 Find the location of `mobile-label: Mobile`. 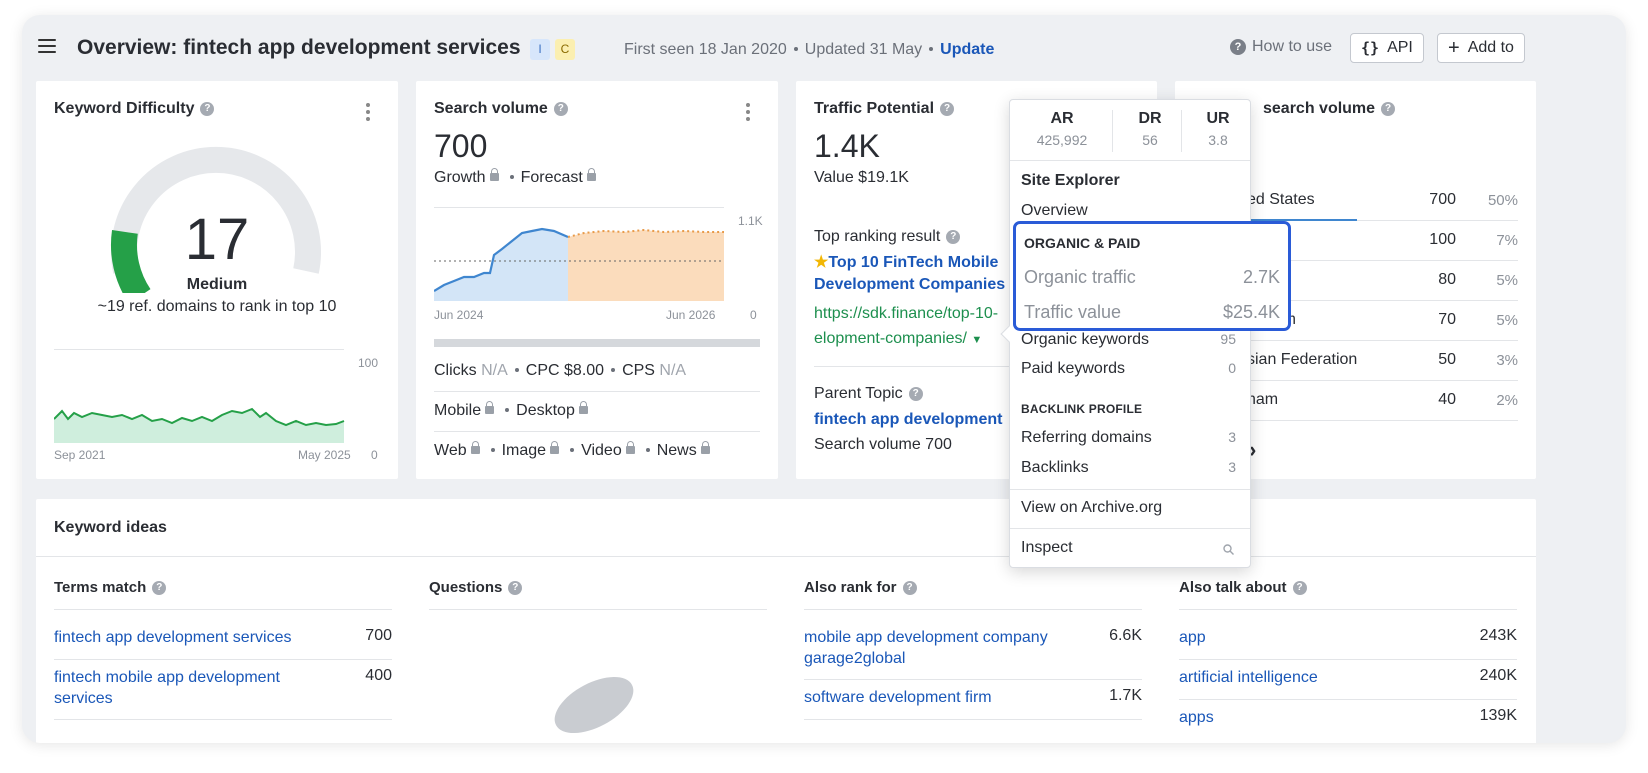

mobile-label: Mobile is located at coordinates (458, 410).